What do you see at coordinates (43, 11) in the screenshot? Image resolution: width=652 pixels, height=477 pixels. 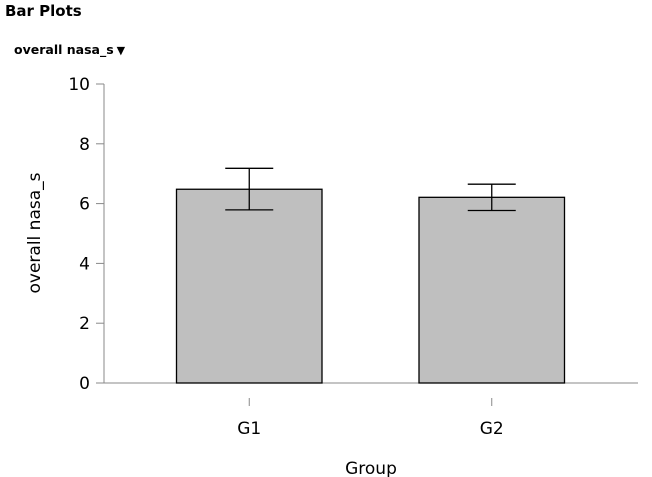 I see `panel-title: Bar Plots` at bounding box center [43, 11].